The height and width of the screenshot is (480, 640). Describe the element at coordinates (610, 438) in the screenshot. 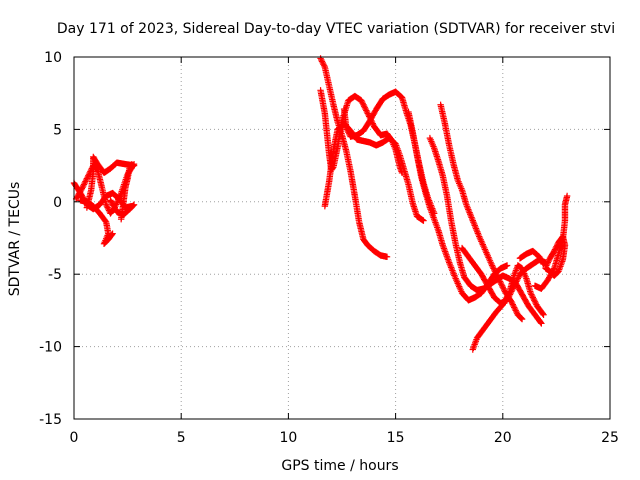

I see `x-tick-label: 25` at that location.